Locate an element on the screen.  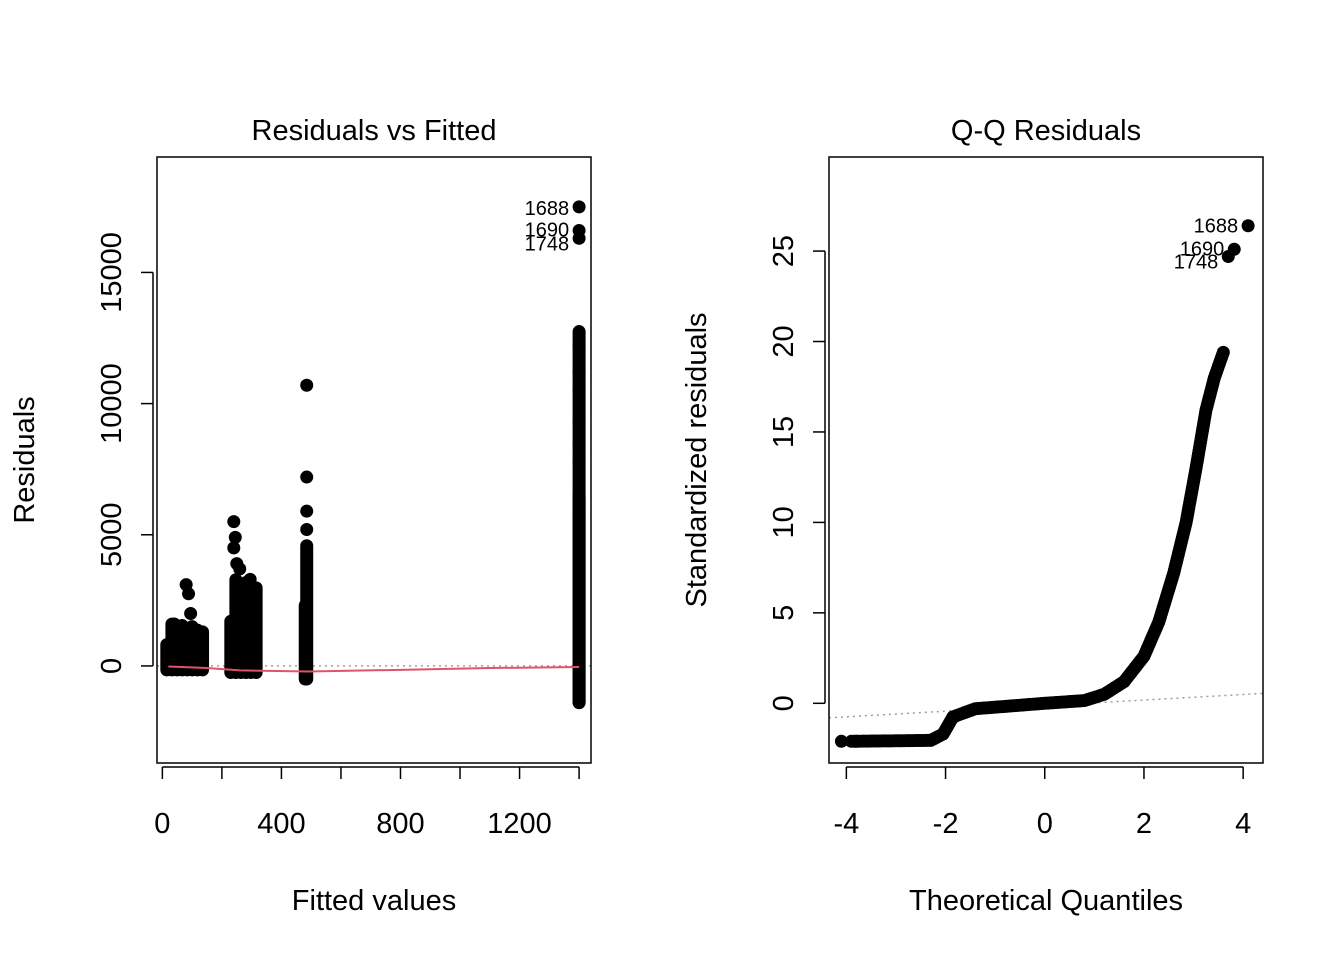
x-tick-label: -2 is located at coordinates (946, 824).